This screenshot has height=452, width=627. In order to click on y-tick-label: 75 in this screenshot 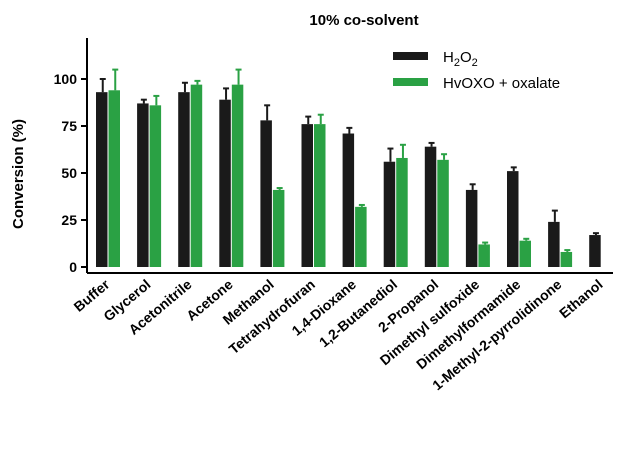, I will do `click(69, 126)`.